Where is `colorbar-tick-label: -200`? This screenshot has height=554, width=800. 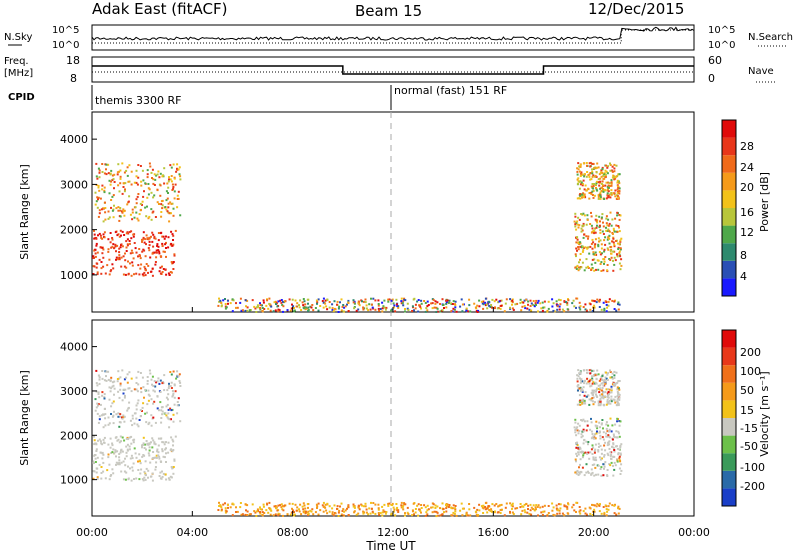
colorbar-tick-label: -200 is located at coordinates (752, 486).